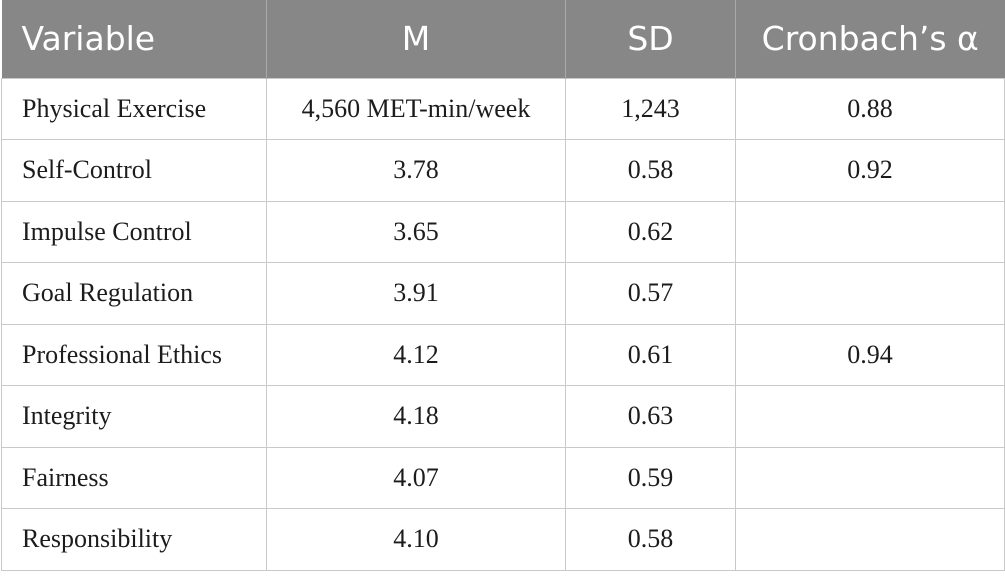  I want to click on cell-mean: 3.78, so click(416, 170).